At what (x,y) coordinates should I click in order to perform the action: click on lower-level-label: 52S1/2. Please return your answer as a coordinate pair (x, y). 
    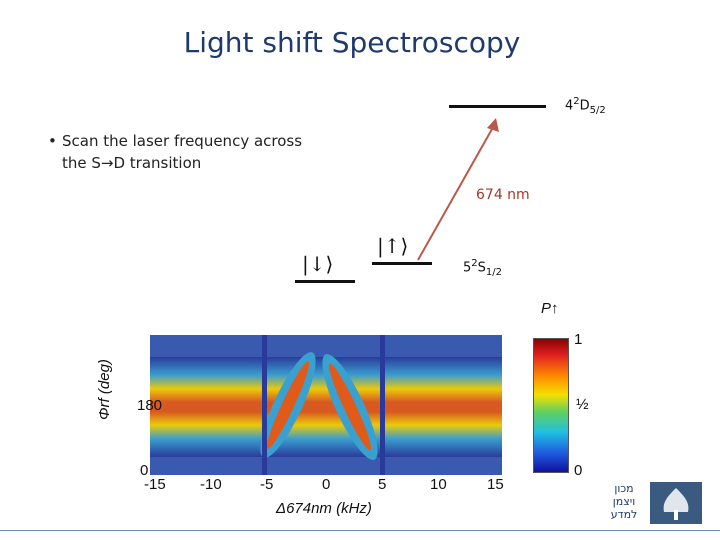
    Looking at the image, I should click on (483, 268).